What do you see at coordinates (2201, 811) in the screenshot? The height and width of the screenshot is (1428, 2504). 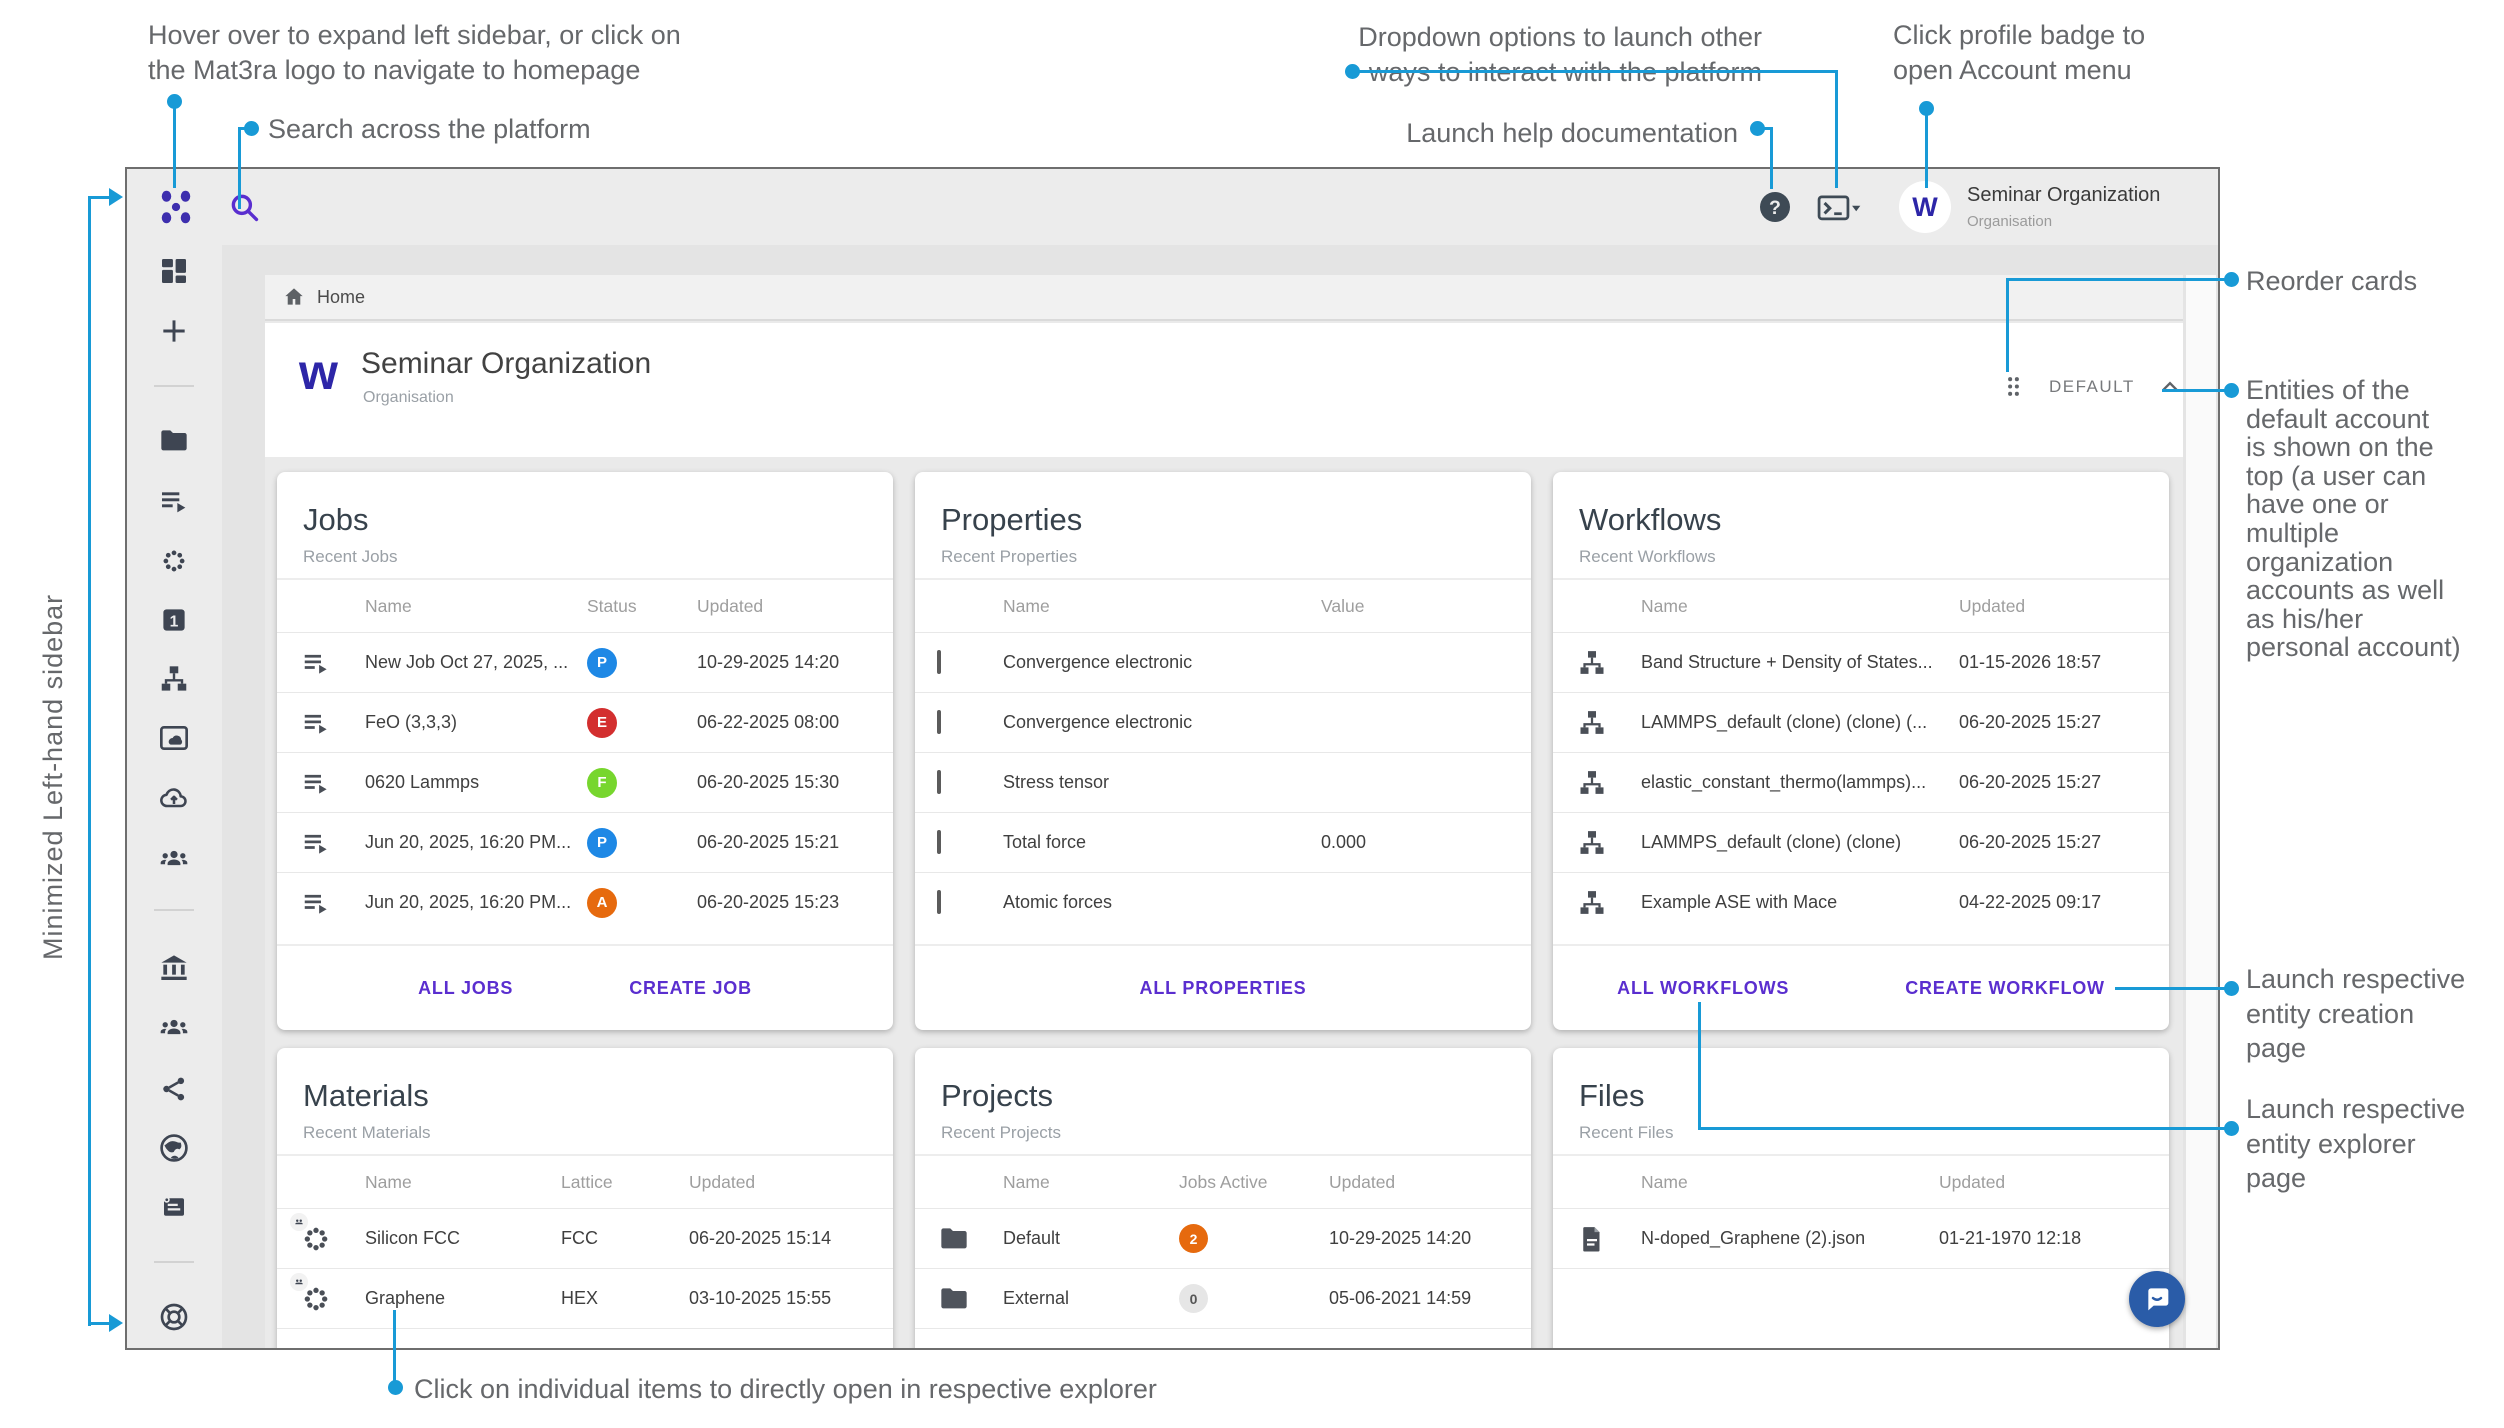 I see `scrollbar-track` at bounding box center [2201, 811].